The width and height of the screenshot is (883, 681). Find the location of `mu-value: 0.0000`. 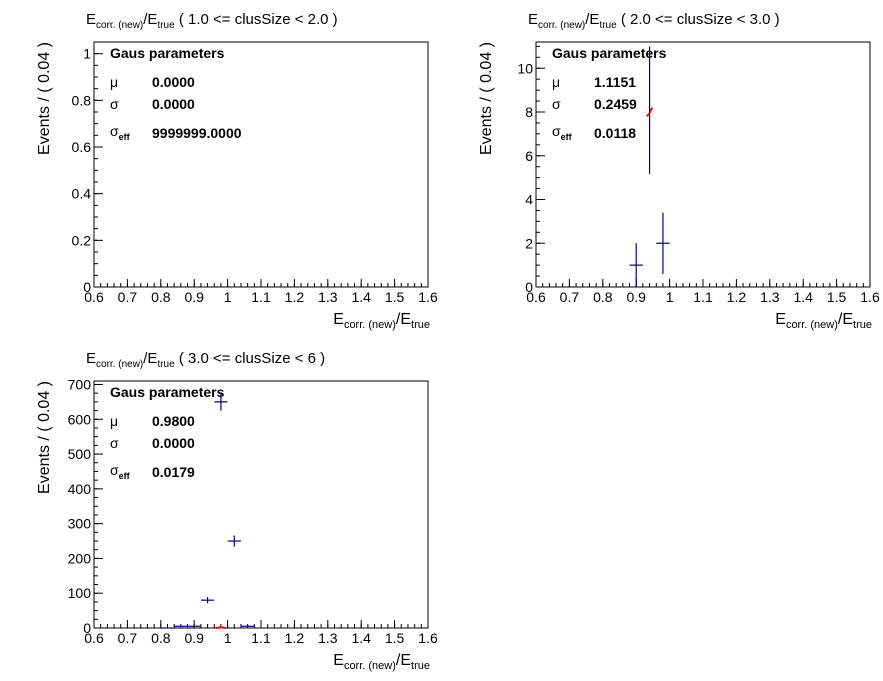

mu-value: 0.0000 is located at coordinates (173, 82).